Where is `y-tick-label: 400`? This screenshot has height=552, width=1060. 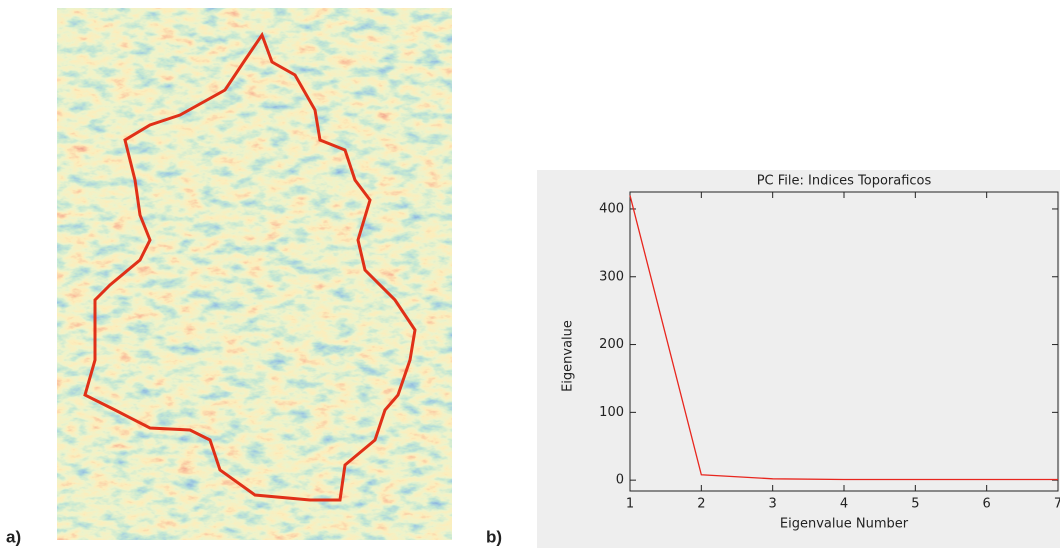
y-tick-label: 400 is located at coordinates (611, 208).